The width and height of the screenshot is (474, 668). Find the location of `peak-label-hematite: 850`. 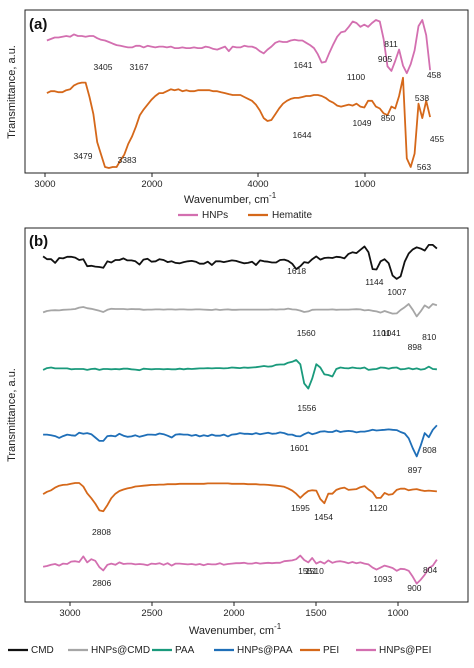

peak-label-hematite: 850 is located at coordinates (388, 118).